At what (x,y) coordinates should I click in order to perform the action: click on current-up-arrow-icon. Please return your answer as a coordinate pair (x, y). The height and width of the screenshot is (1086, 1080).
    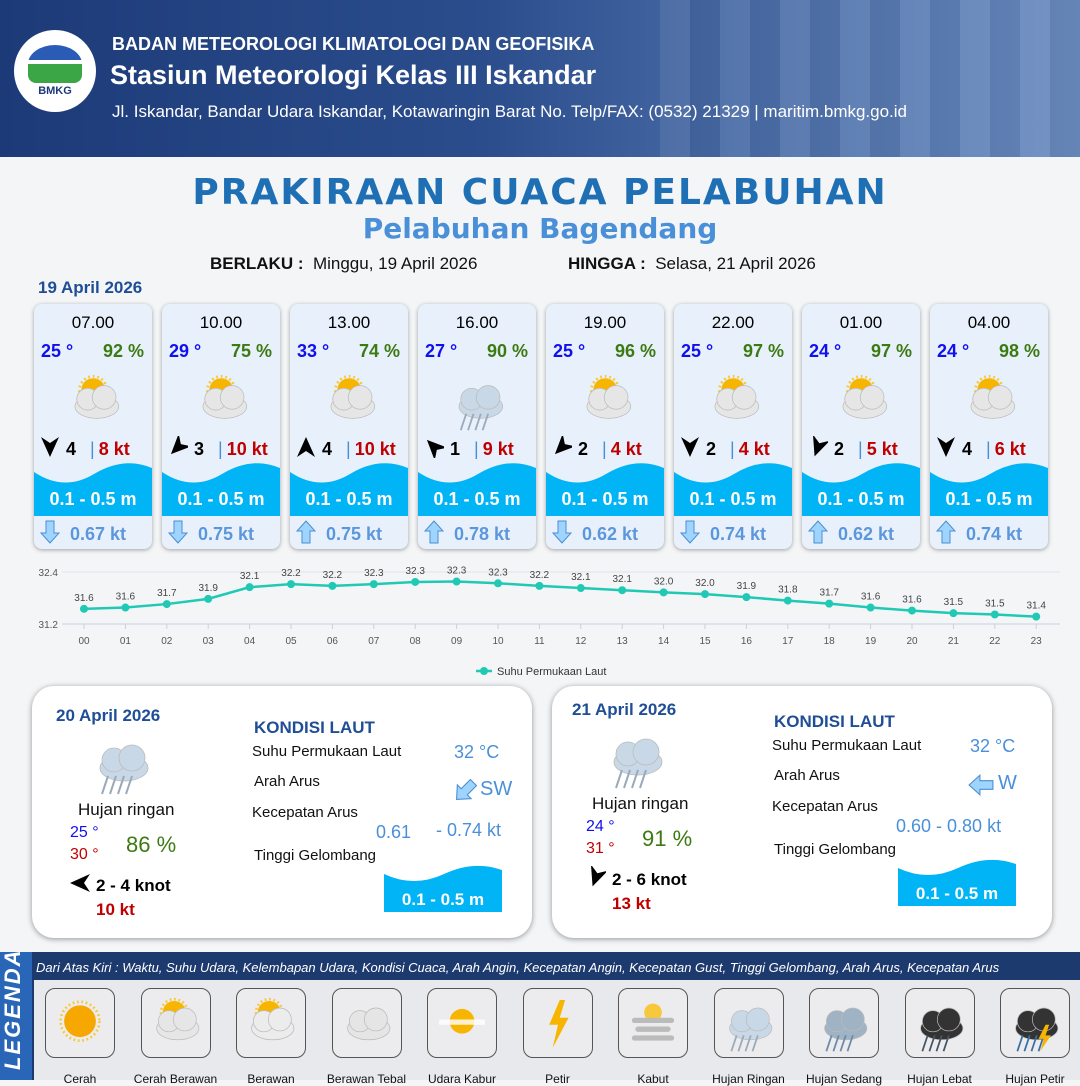
    Looking at the image, I should click on (950, 534).